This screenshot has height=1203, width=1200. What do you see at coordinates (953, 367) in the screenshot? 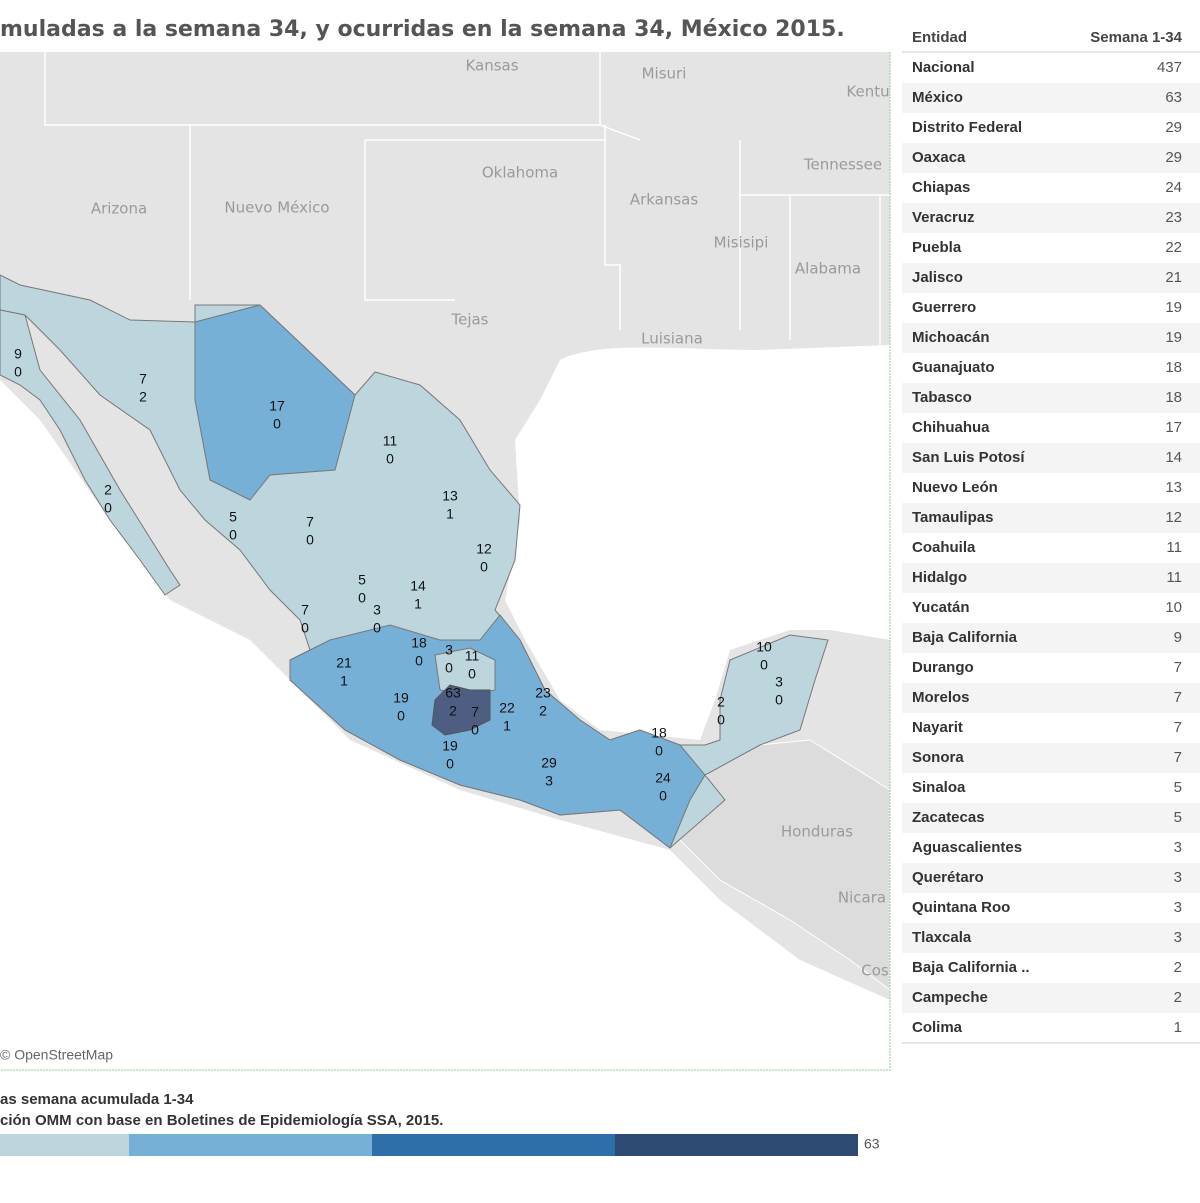
I see `row-name: Guanajuato` at bounding box center [953, 367].